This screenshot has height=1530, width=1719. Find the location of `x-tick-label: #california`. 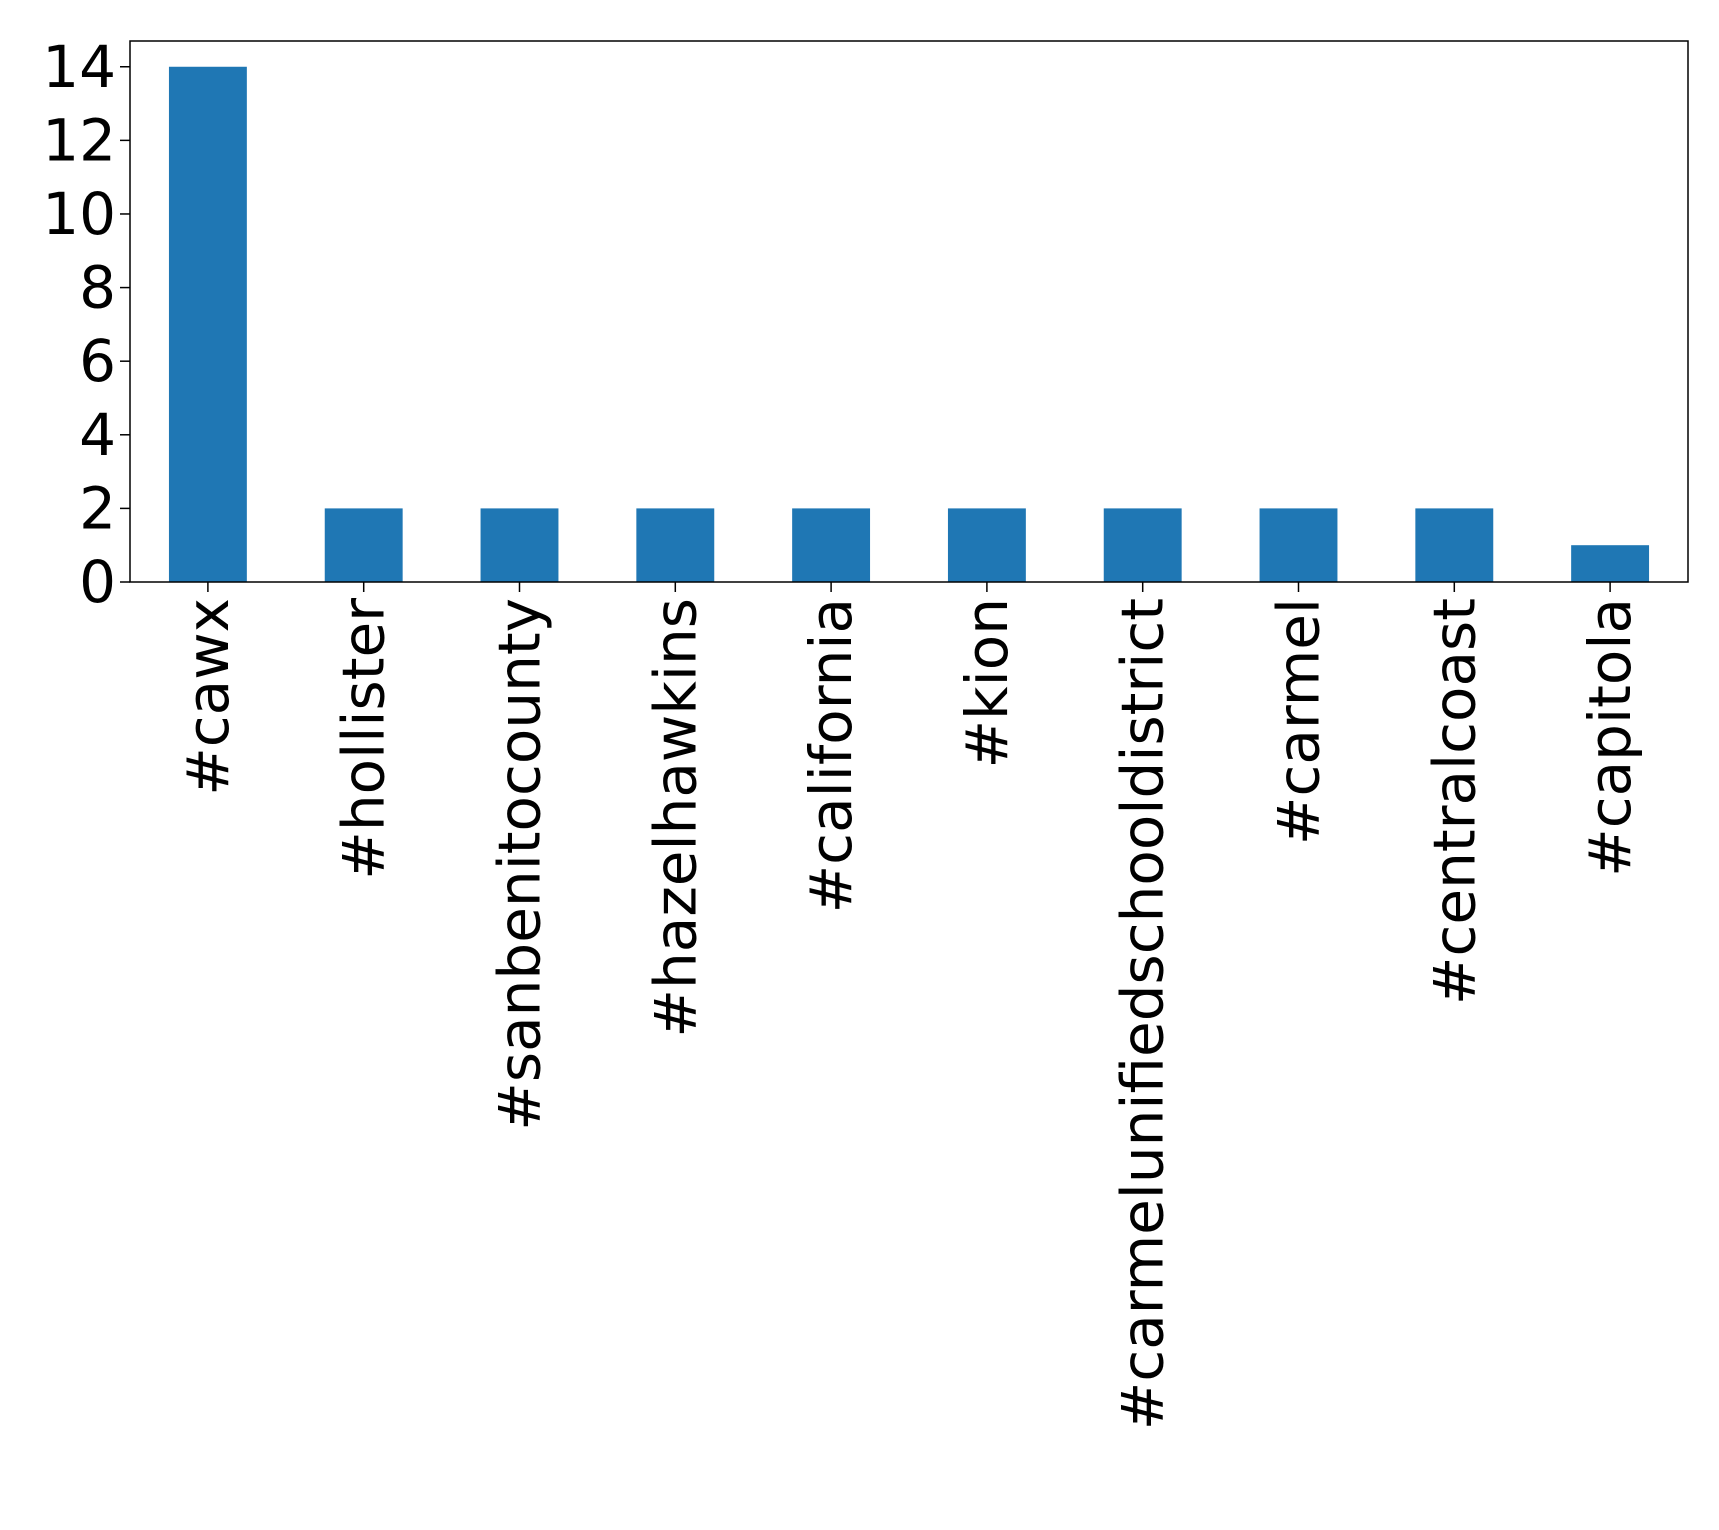

x-tick-label: #california is located at coordinates (831, 755).